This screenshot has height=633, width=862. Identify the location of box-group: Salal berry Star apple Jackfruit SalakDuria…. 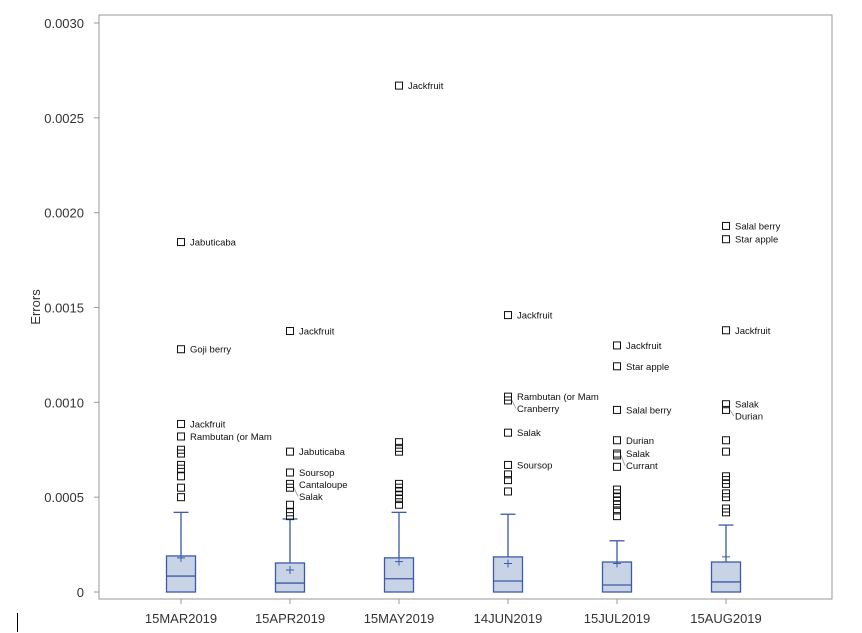
(745, 407).